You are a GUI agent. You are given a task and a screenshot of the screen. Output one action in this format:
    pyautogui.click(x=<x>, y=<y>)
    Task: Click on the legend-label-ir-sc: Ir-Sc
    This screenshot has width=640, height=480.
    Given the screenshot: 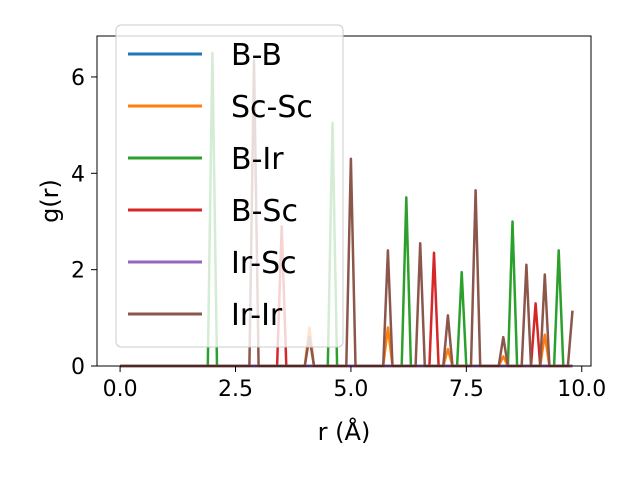 What is the action you would take?
    pyautogui.click(x=264, y=263)
    